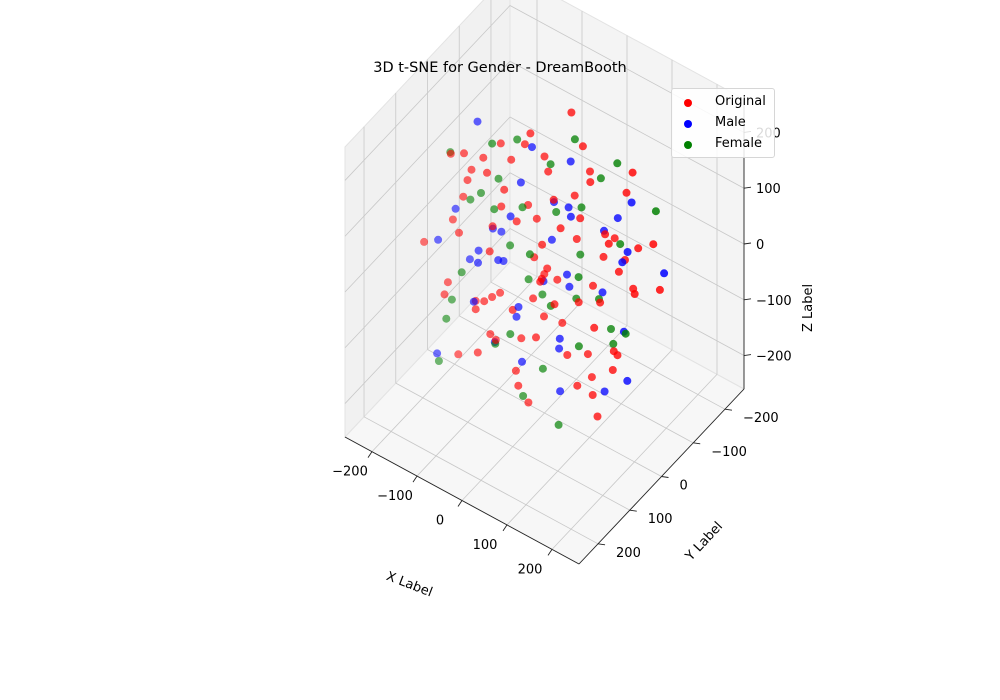 Image resolution: width=1000 pixels, height=700 pixels. What do you see at coordinates (730, 122) in the screenshot?
I see `legend-label-male: Male` at bounding box center [730, 122].